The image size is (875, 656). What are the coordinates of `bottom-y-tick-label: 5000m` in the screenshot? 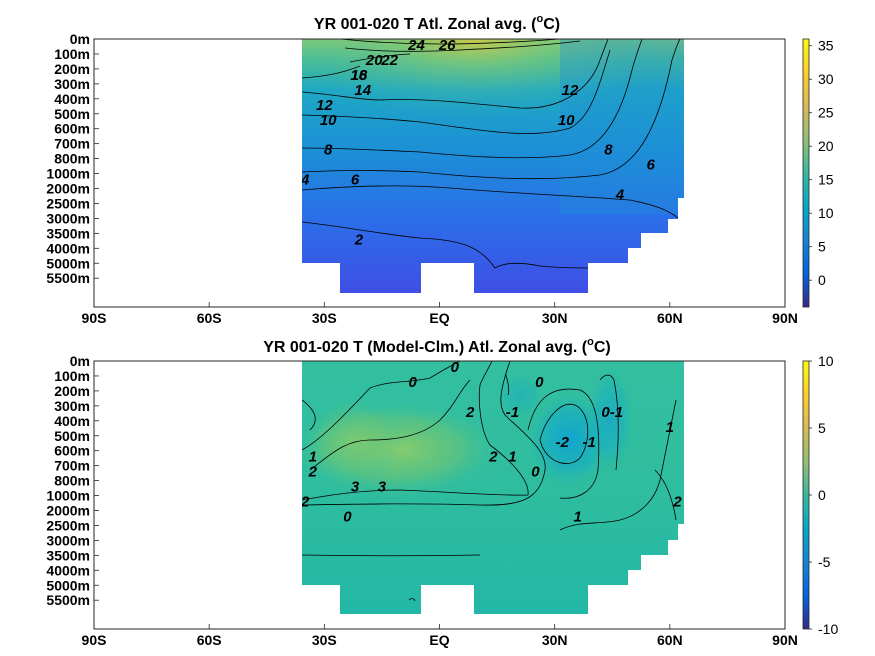 It's located at (68, 585).